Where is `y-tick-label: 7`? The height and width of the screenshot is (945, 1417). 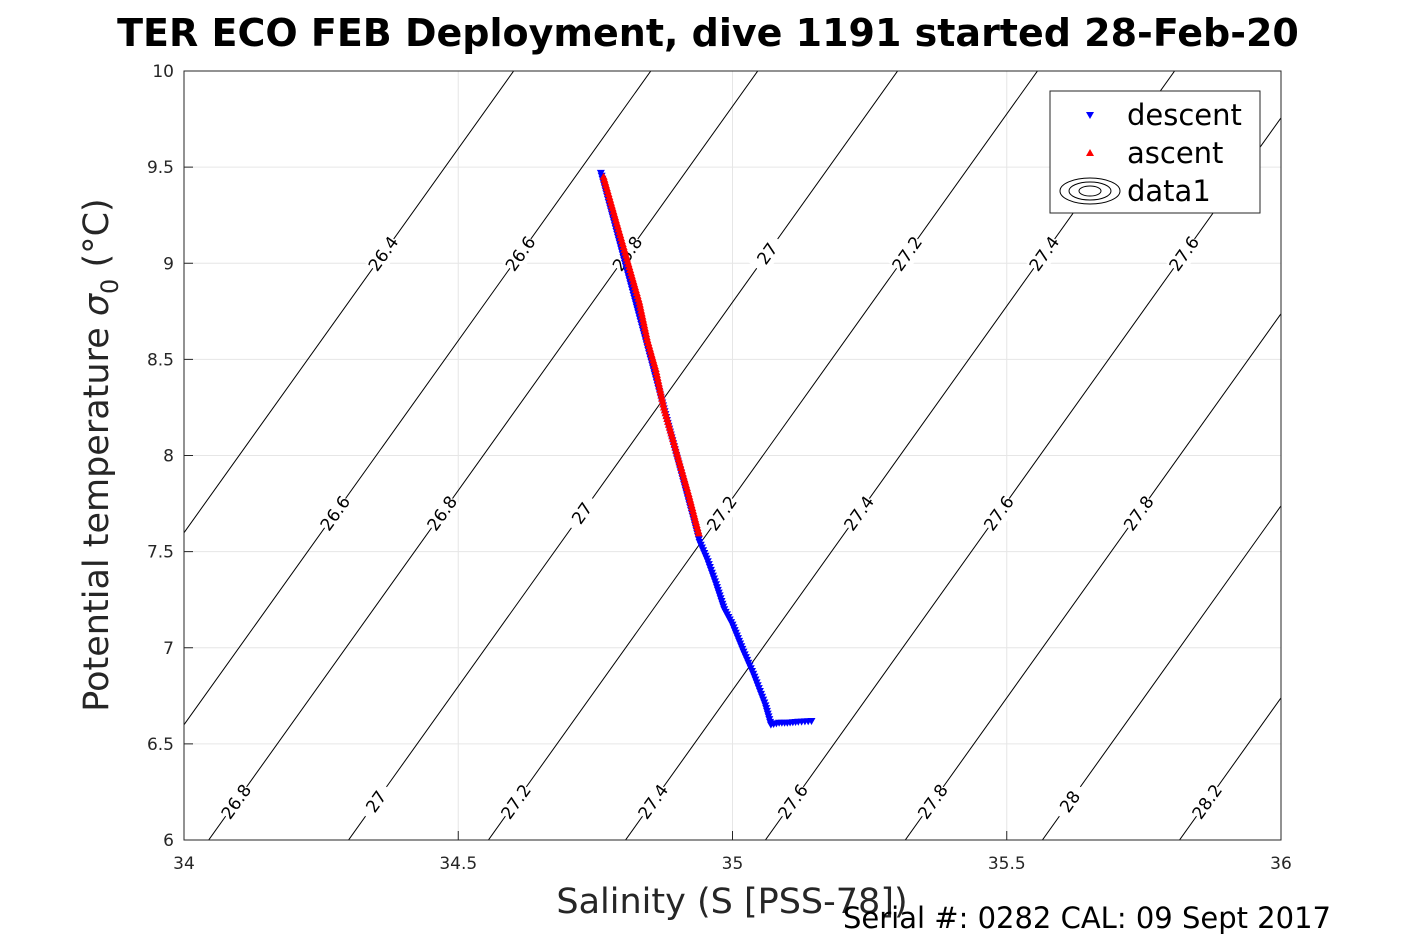
y-tick-label: 7 is located at coordinates (168, 649).